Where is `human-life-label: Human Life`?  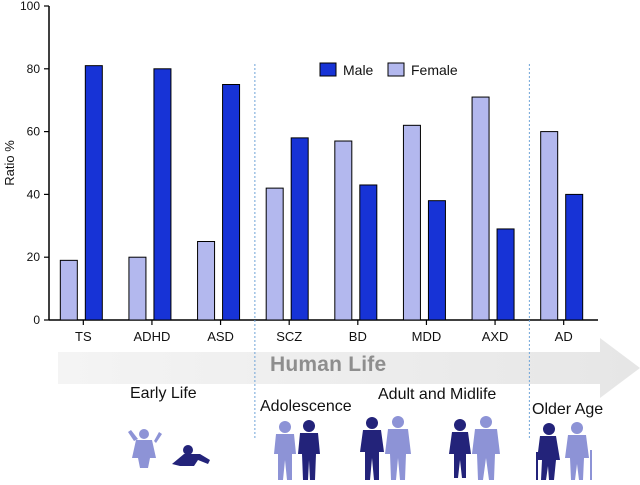
human-life-label: Human Life is located at coordinates (328, 364).